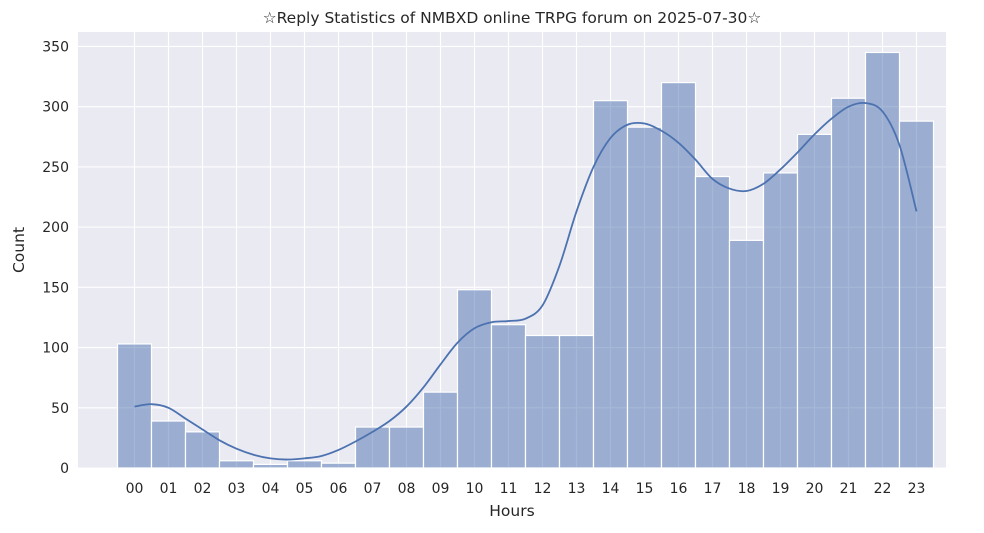 This screenshot has width=984, height=533. I want to click on y-tick-label: 350, so click(55, 47).